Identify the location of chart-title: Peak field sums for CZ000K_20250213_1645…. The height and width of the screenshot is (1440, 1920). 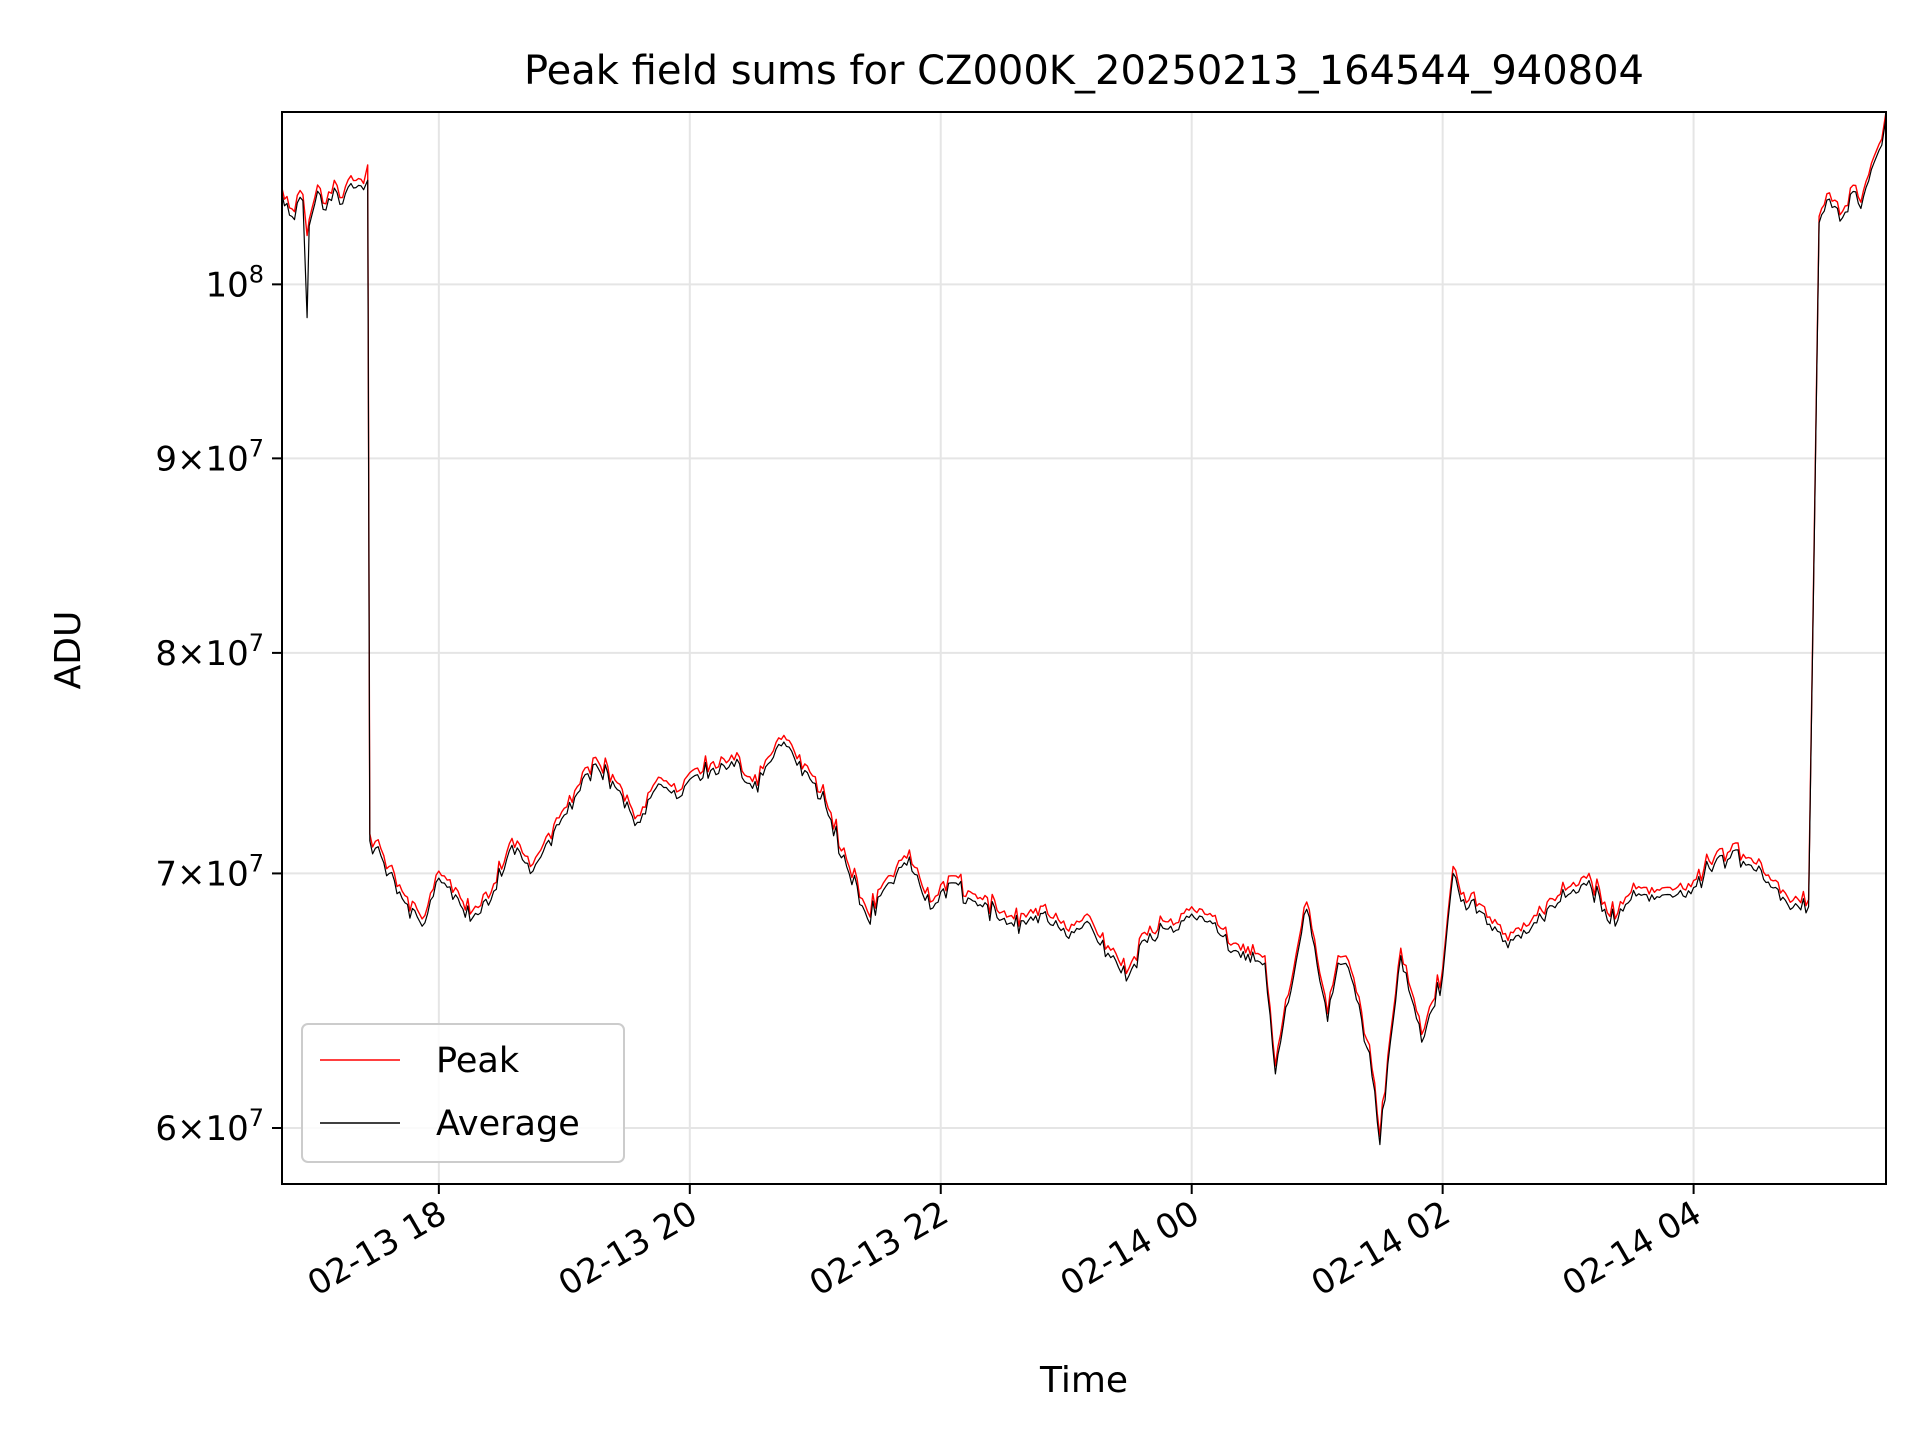
(1084, 71).